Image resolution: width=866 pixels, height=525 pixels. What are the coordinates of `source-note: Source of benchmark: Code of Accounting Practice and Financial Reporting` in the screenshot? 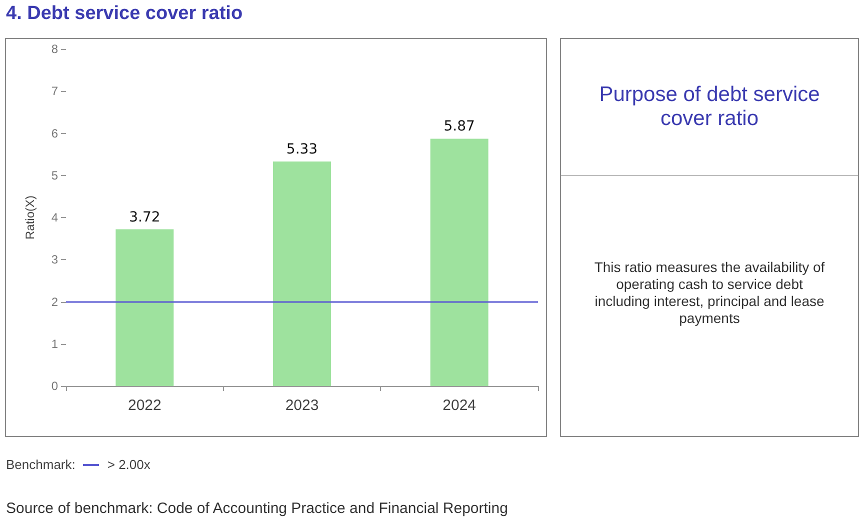 It's located at (257, 508).